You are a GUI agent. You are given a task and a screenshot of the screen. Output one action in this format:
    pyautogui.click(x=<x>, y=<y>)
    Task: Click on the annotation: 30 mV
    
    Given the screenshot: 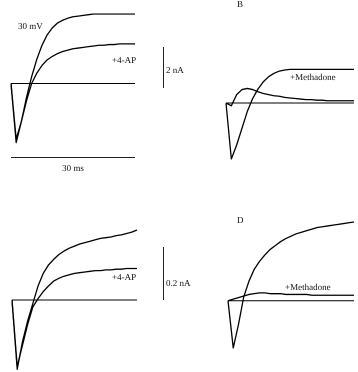 What is the action you would take?
    pyautogui.click(x=30, y=26)
    